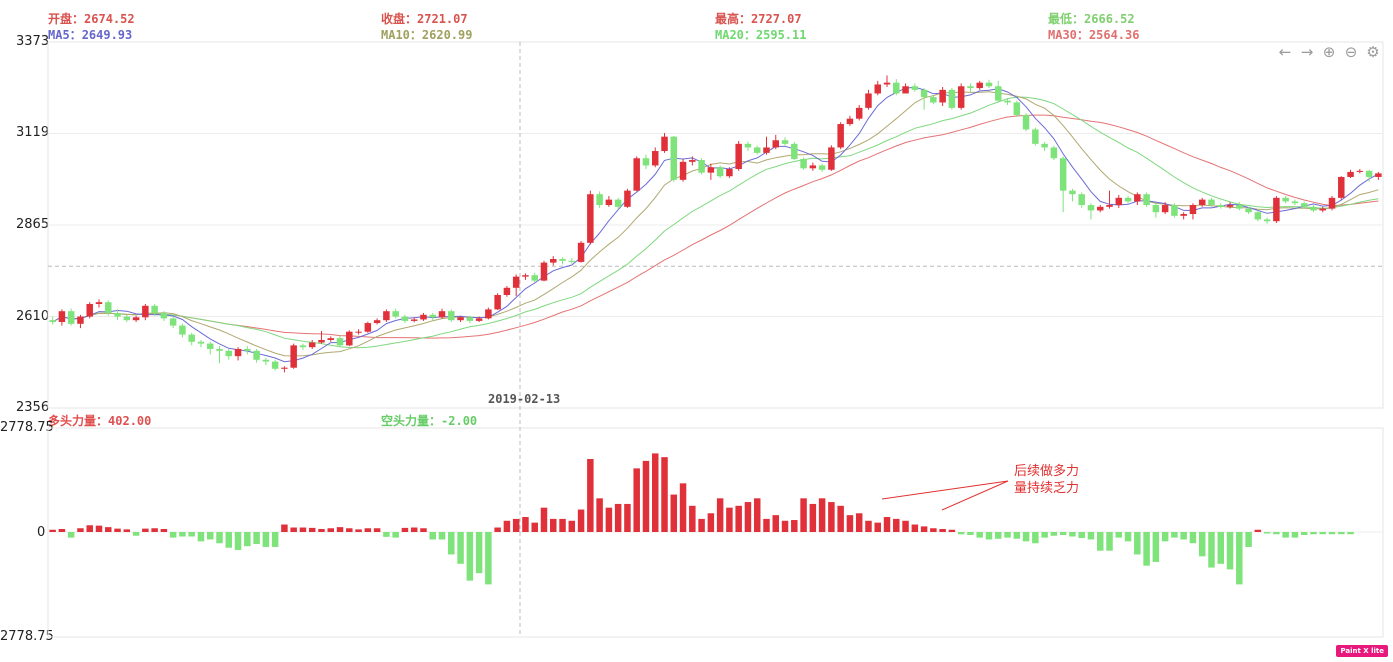  I want to click on zoom-out-icon: ⊖, so click(1351, 52).